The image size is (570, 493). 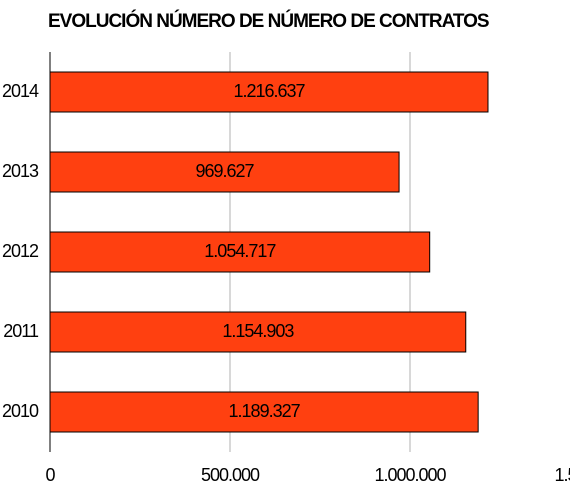 I want to click on chart-title: EVOLUCIÓN NÚMERO DE NÚMERO DE CONTRATOS, so click(x=268, y=21).